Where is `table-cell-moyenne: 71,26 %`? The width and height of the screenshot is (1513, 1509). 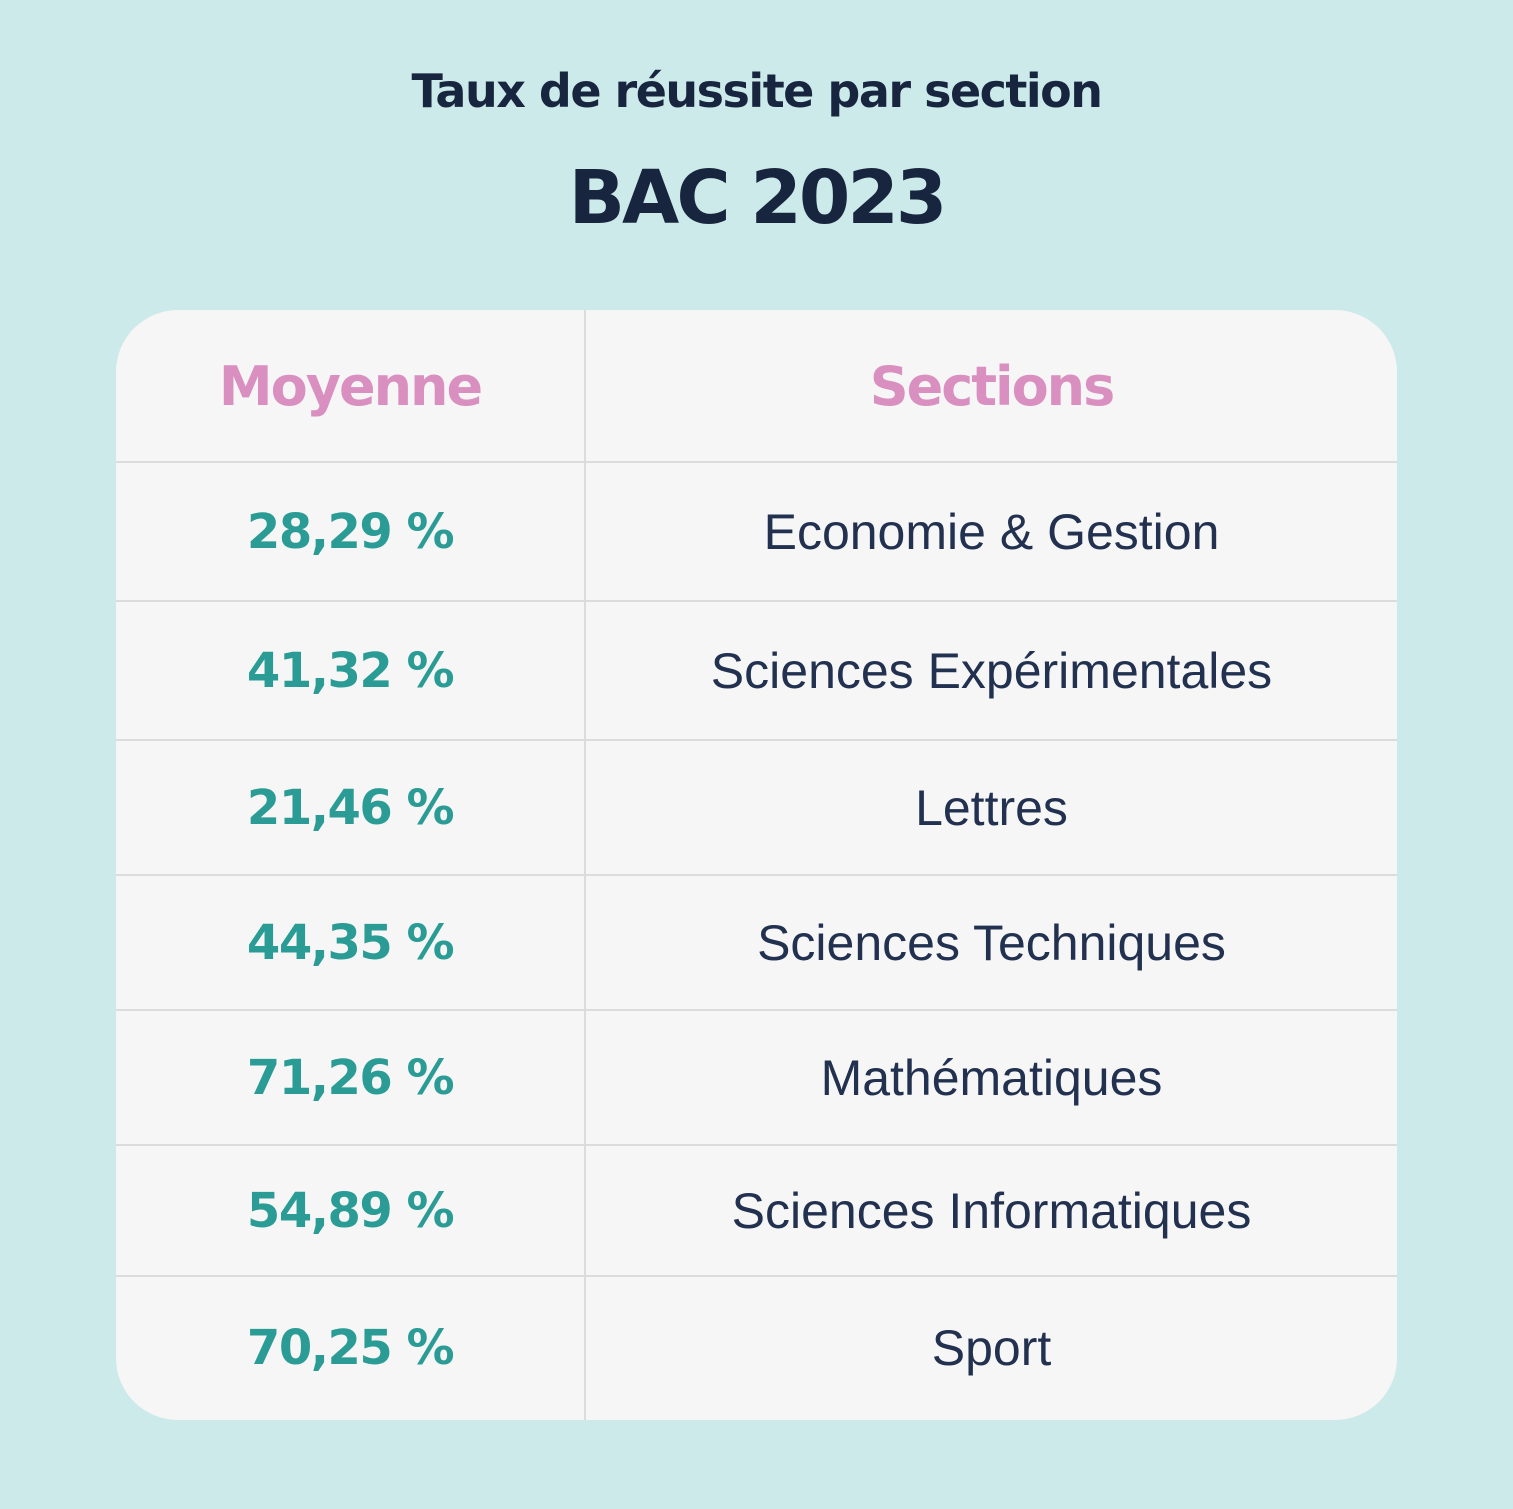
table-cell-moyenne: 71,26 % is located at coordinates (350, 1077).